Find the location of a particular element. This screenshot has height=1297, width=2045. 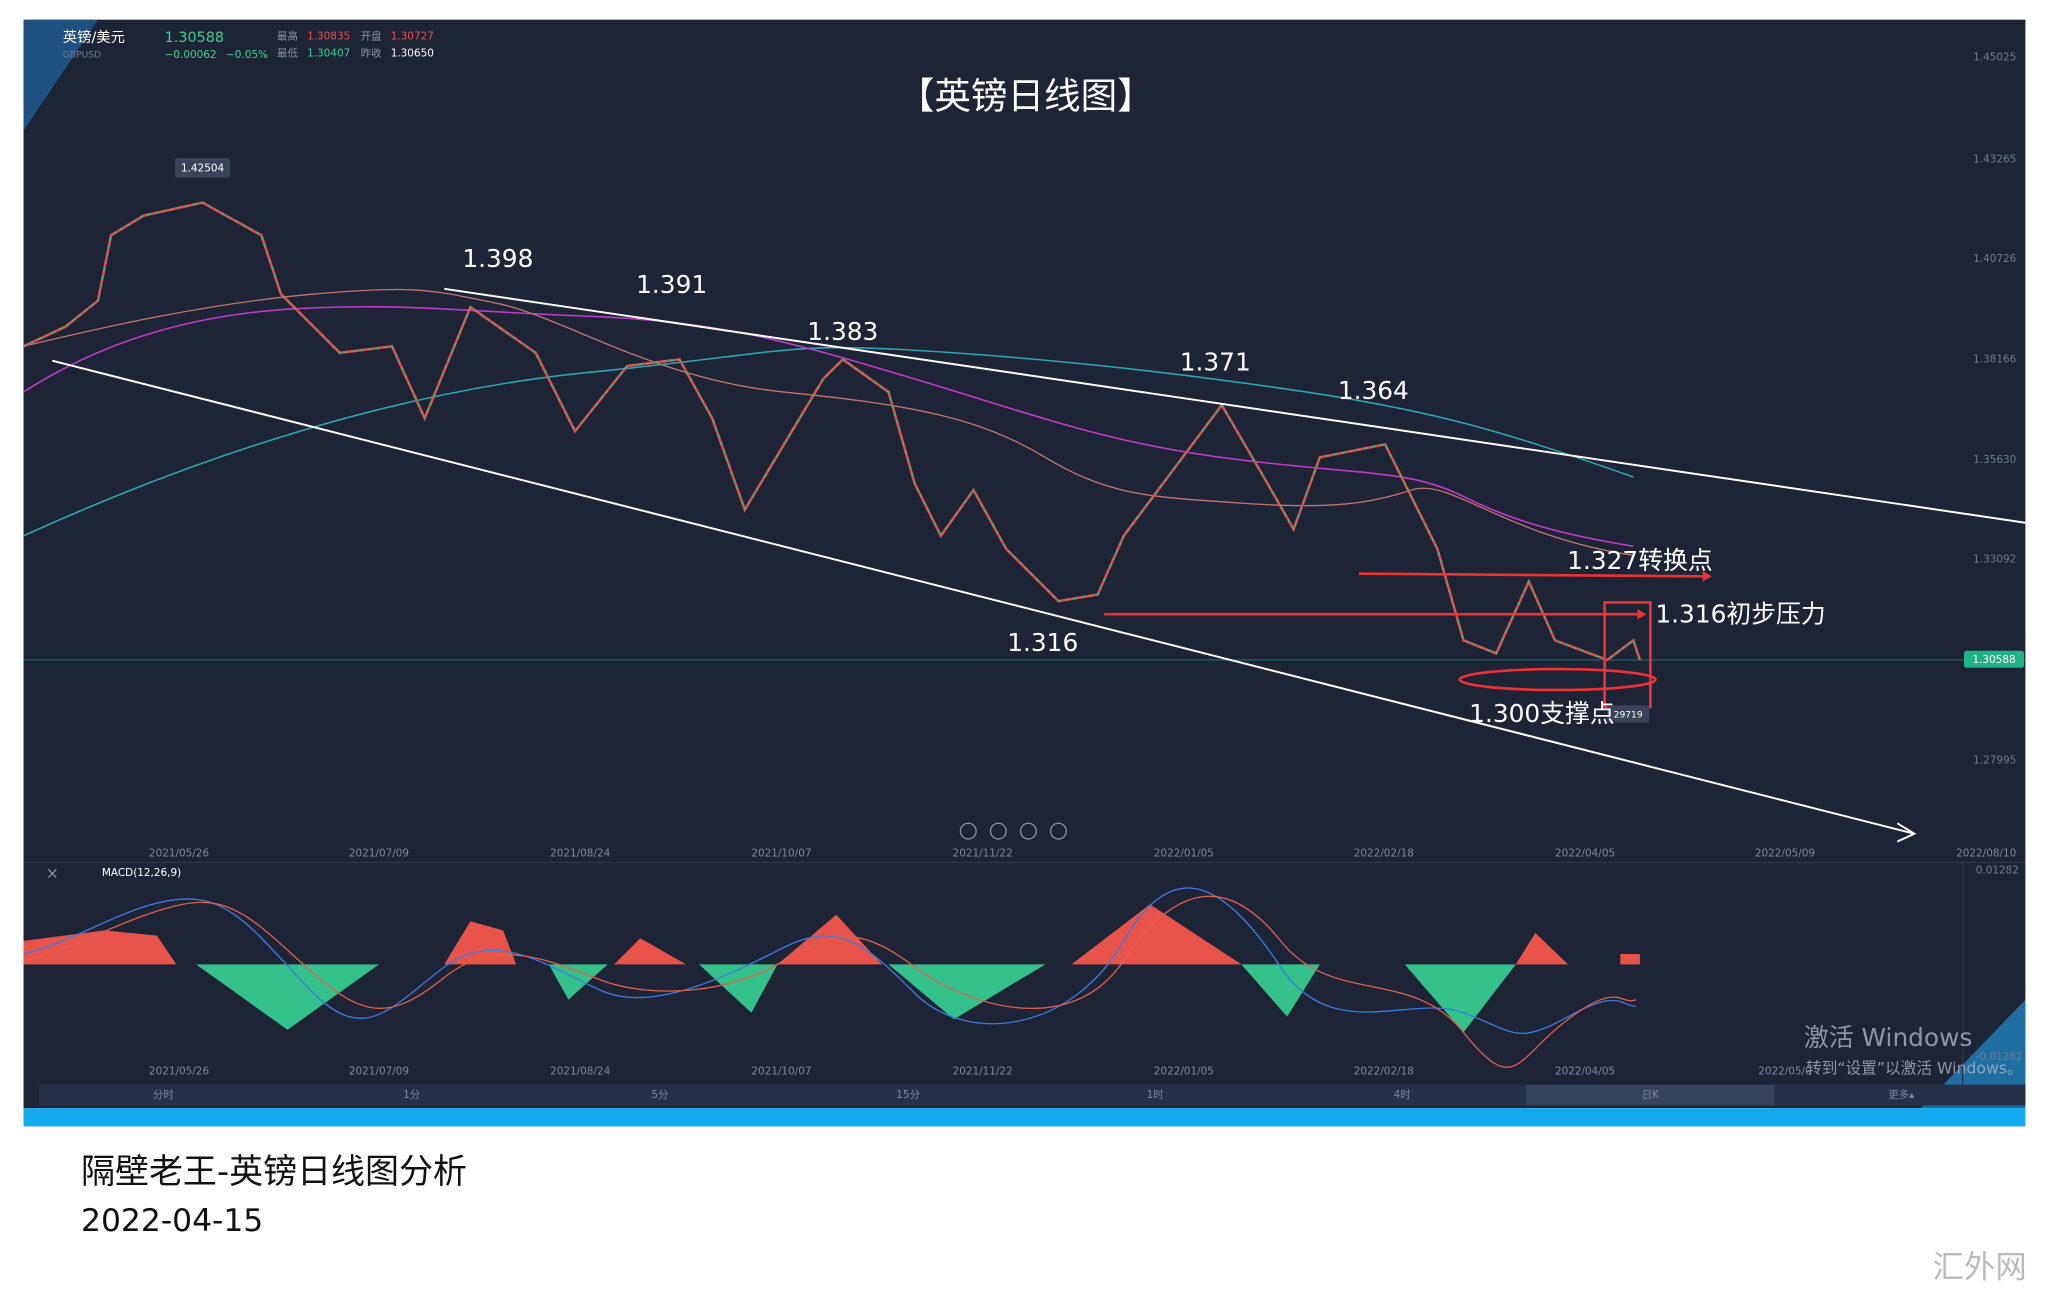

volume-text: 29719 is located at coordinates (1628, 715).